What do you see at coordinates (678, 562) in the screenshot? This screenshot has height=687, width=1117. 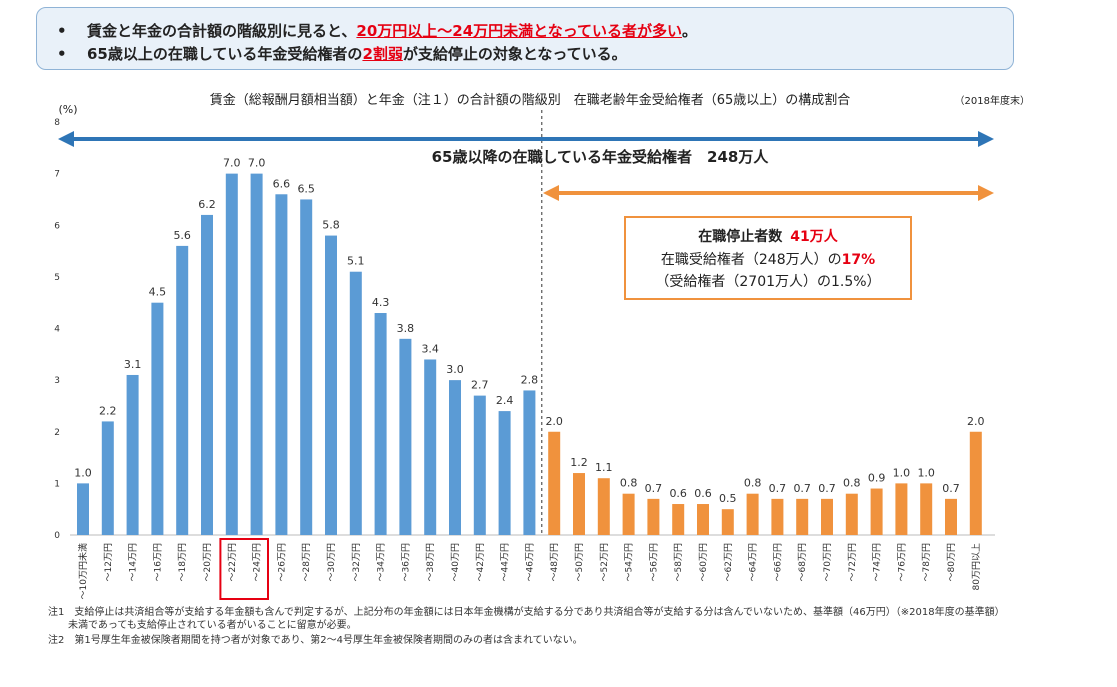 I see `x-tick-label: ～58万円` at bounding box center [678, 562].